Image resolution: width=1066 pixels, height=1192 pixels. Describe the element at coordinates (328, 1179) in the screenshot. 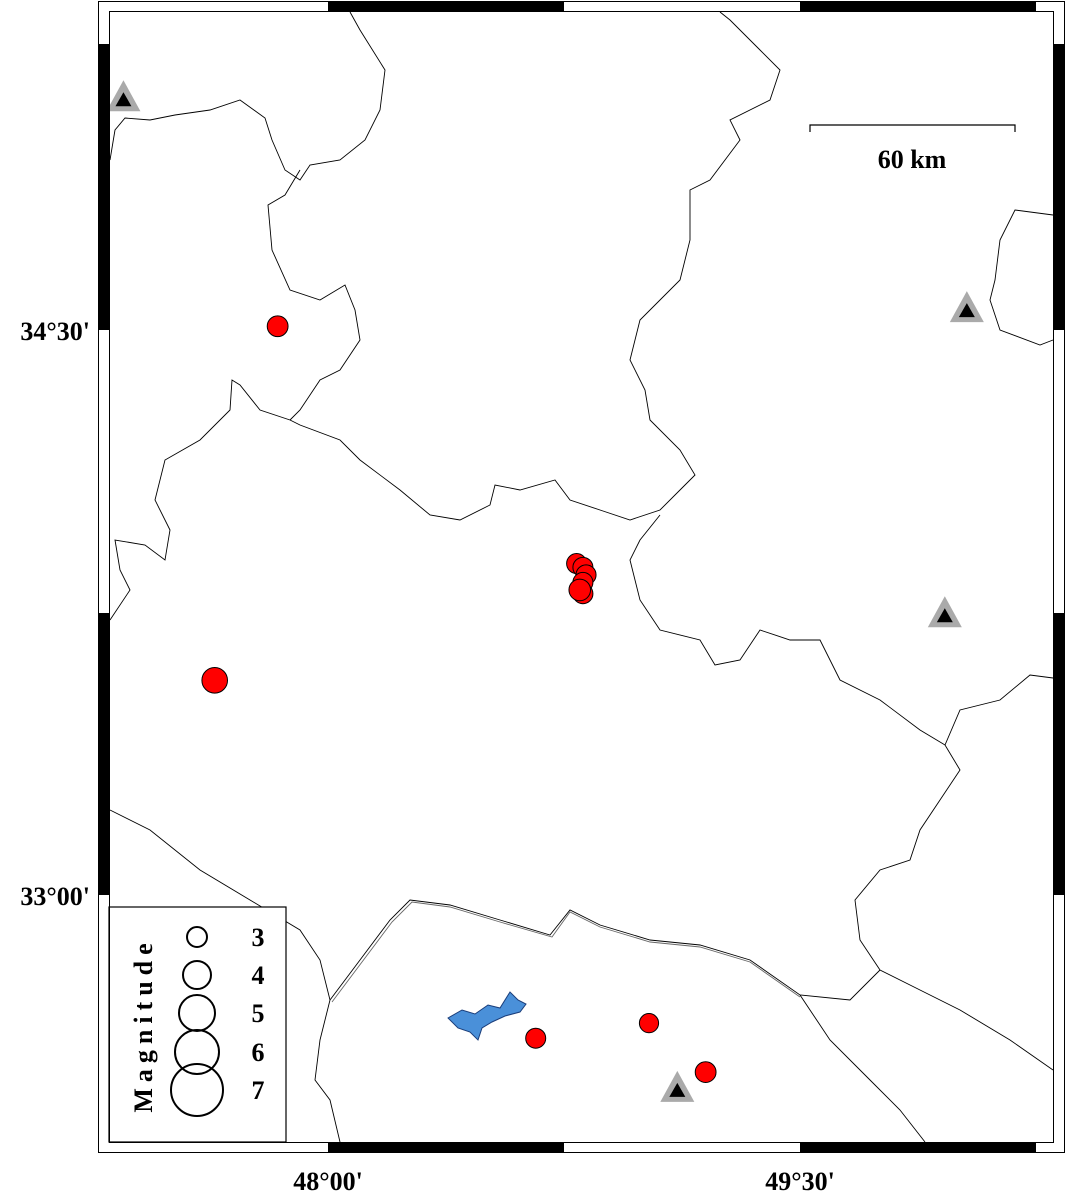

I see `lon-label-48-00: 48°00'` at that location.